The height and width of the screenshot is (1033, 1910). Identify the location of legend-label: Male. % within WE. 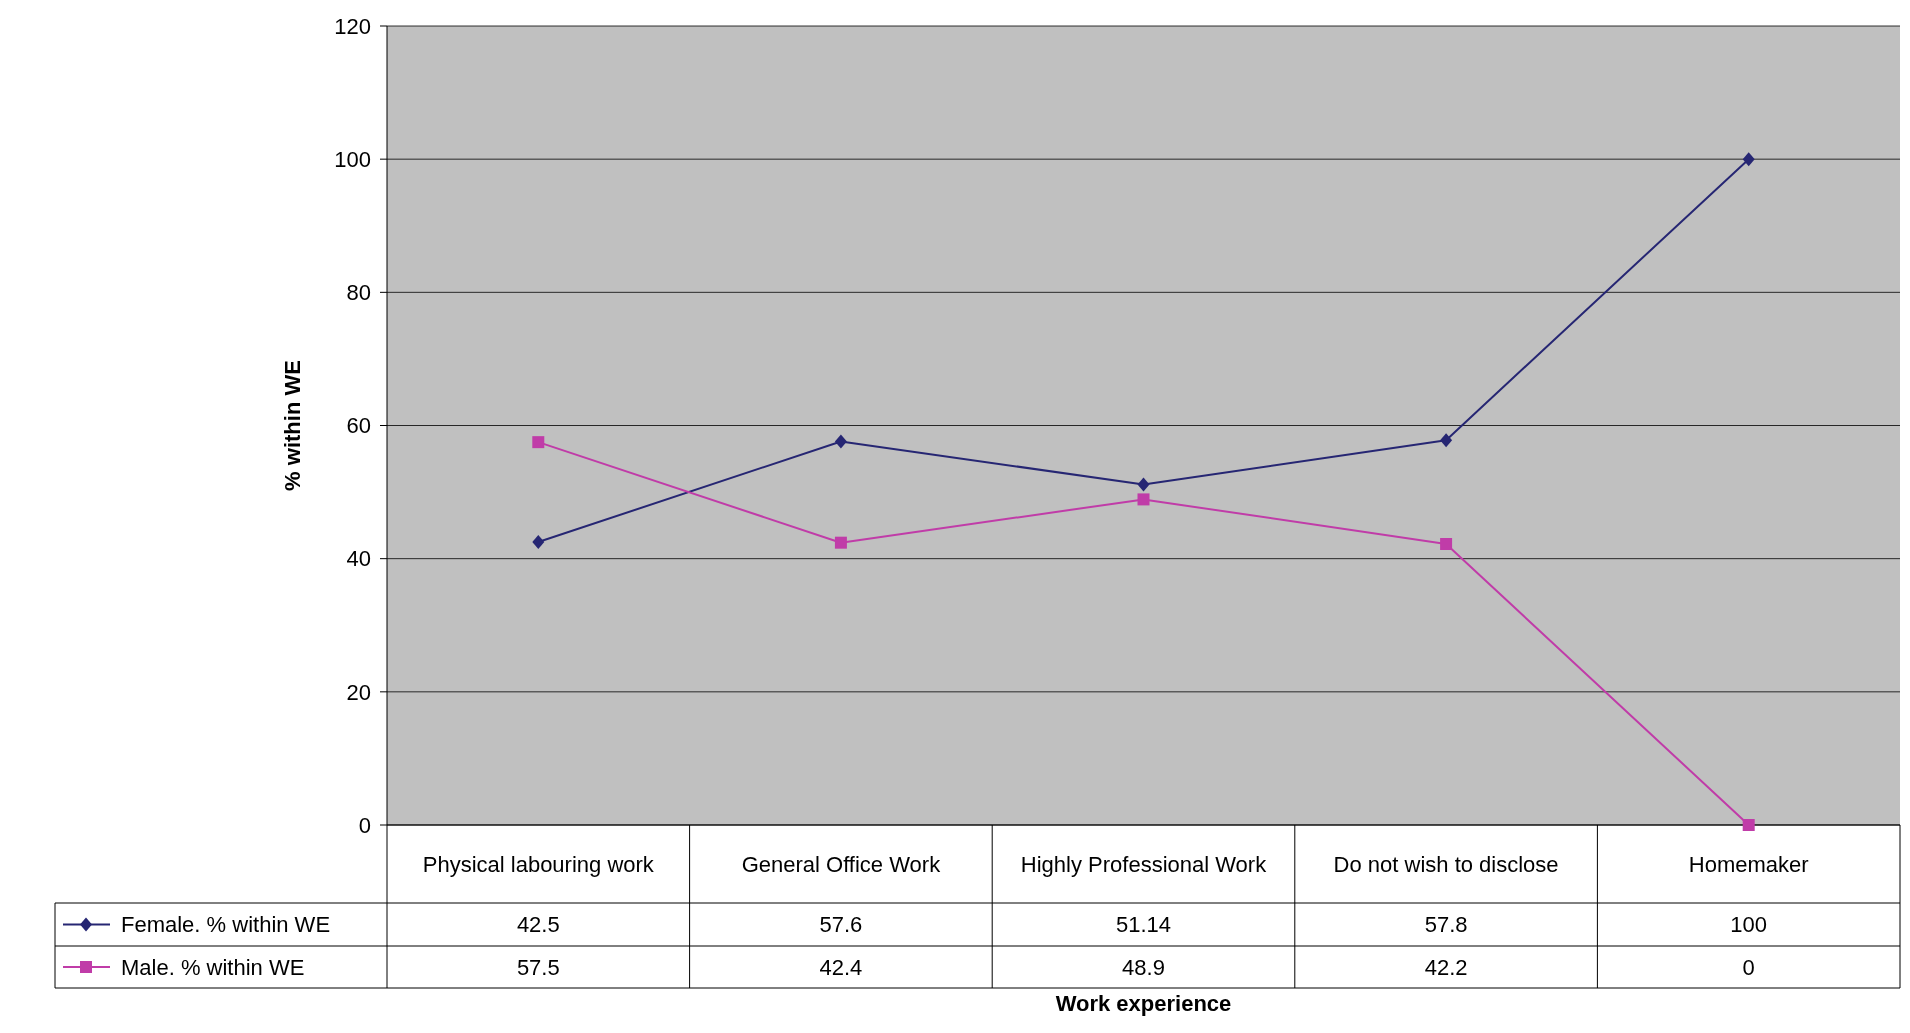
(213, 967).